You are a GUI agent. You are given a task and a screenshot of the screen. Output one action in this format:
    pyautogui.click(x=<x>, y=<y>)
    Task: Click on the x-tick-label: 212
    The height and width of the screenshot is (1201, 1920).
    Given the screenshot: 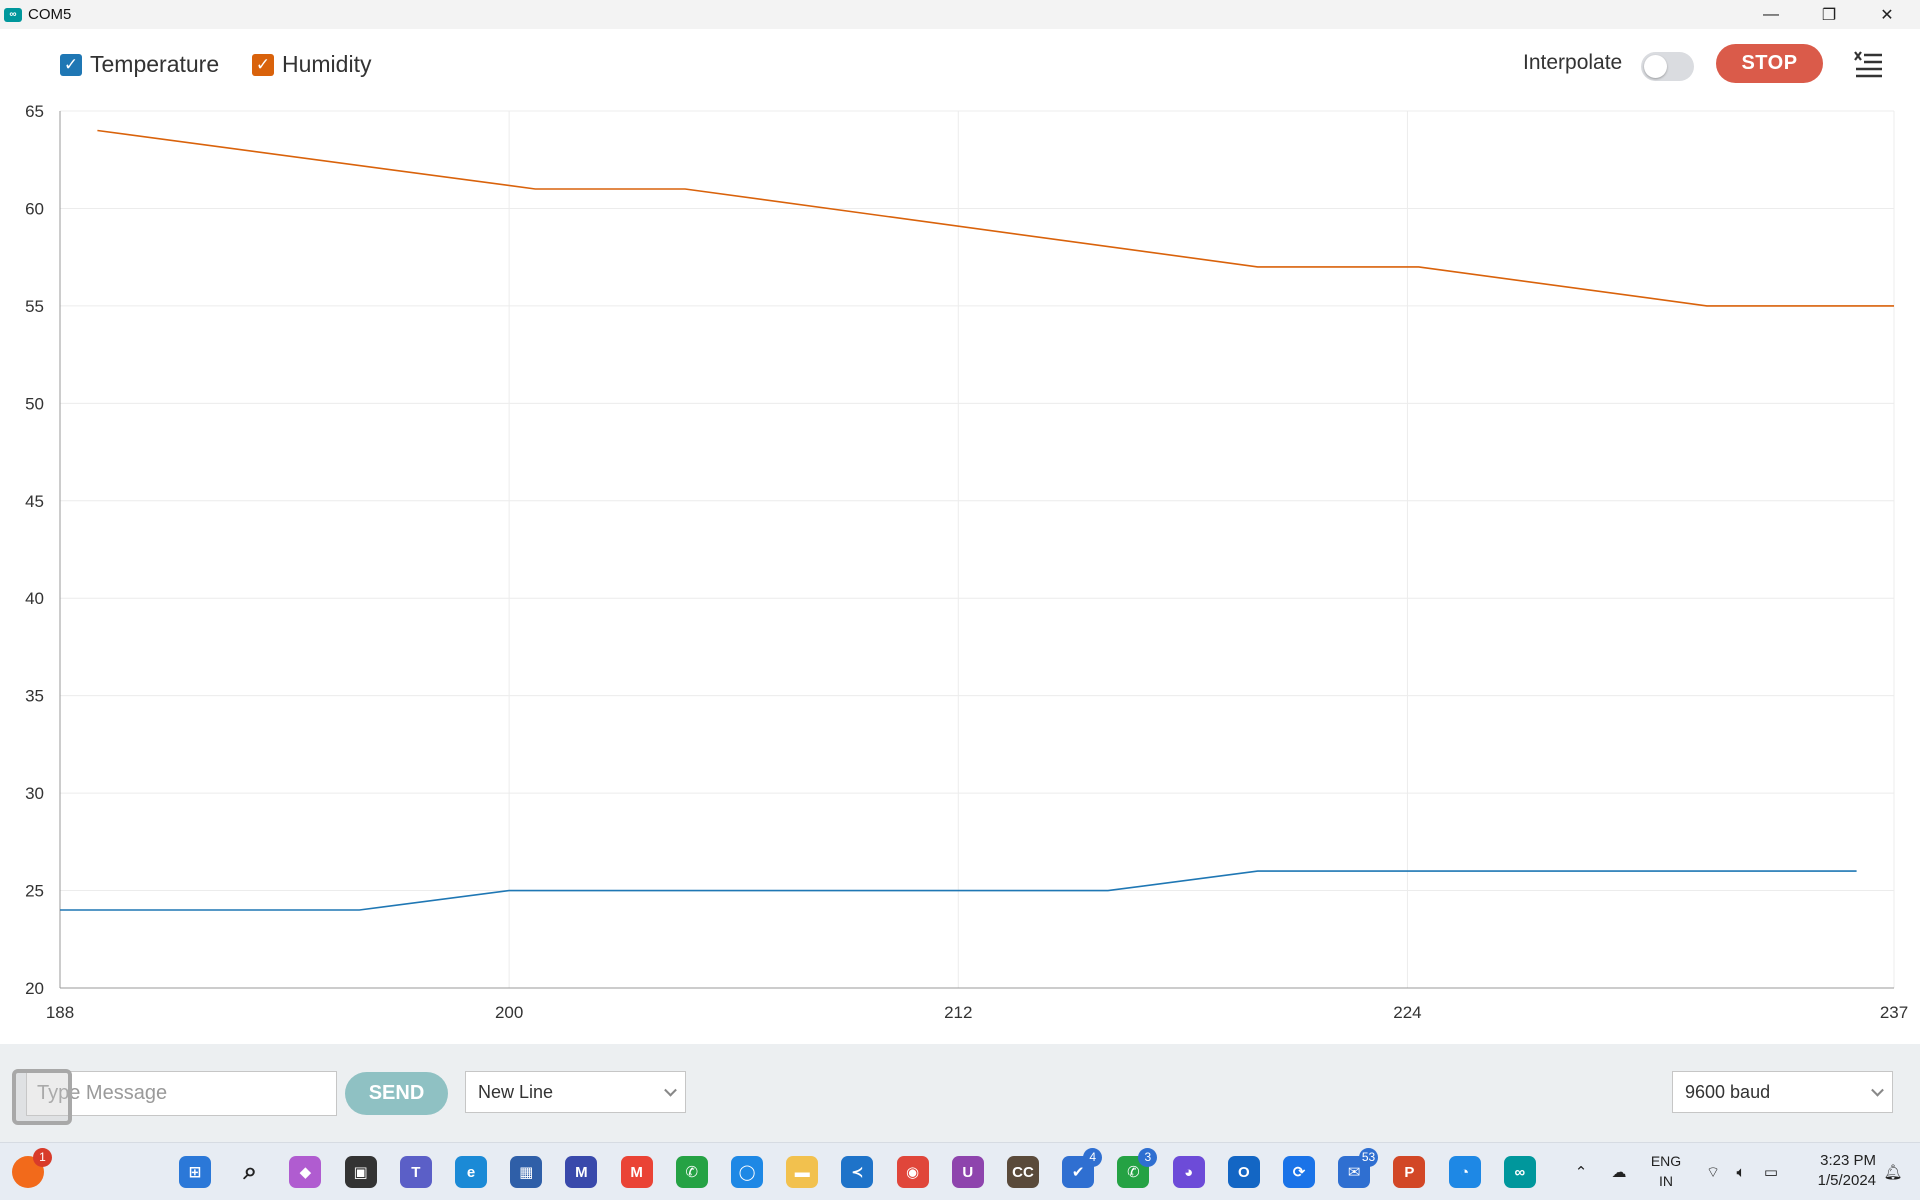 What is the action you would take?
    pyautogui.click(x=958, y=1012)
    